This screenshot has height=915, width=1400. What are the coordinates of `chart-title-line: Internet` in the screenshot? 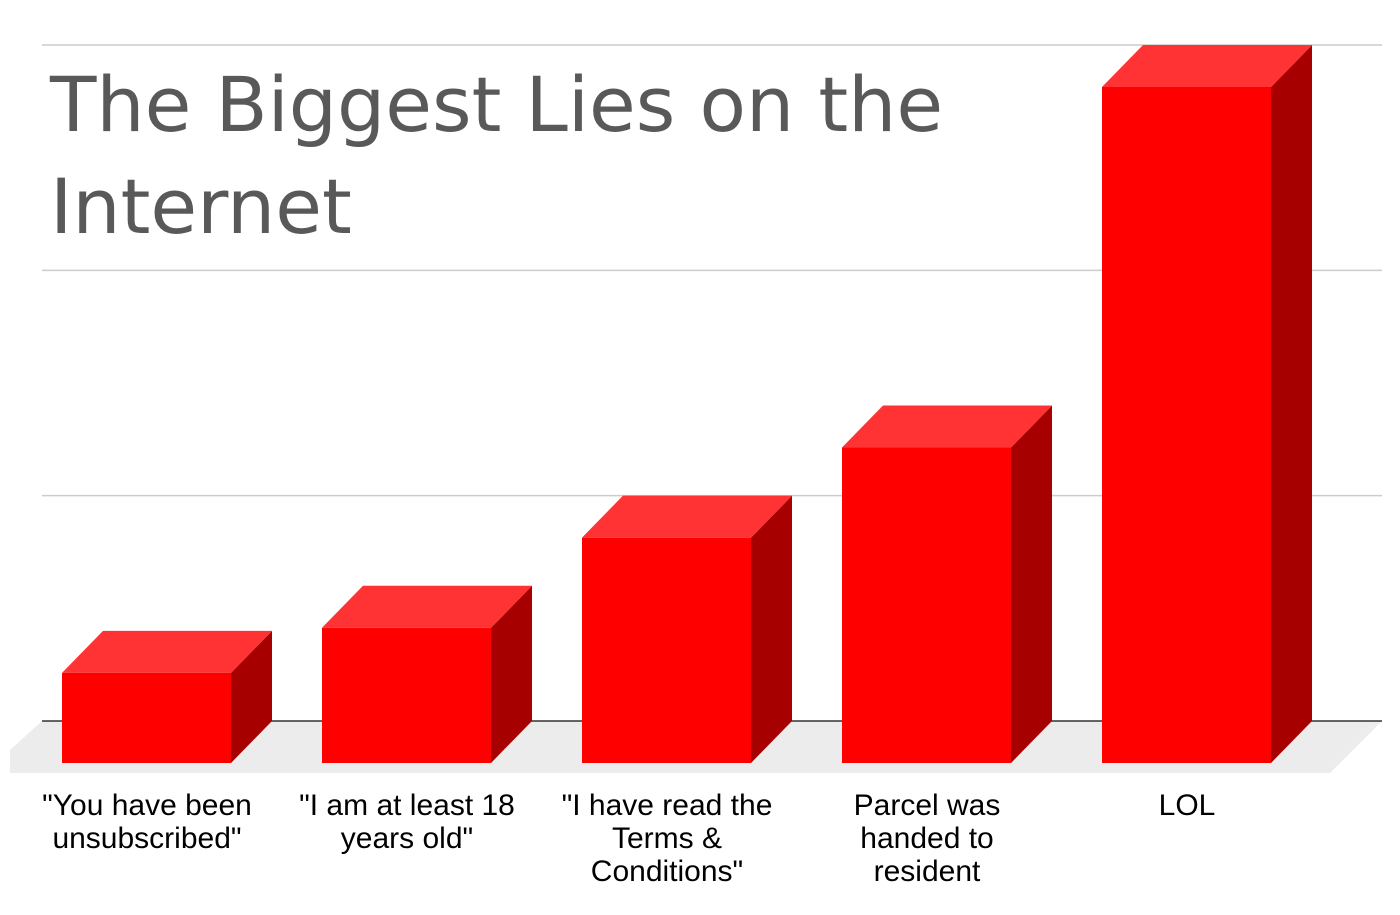 It's located at (201, 206).